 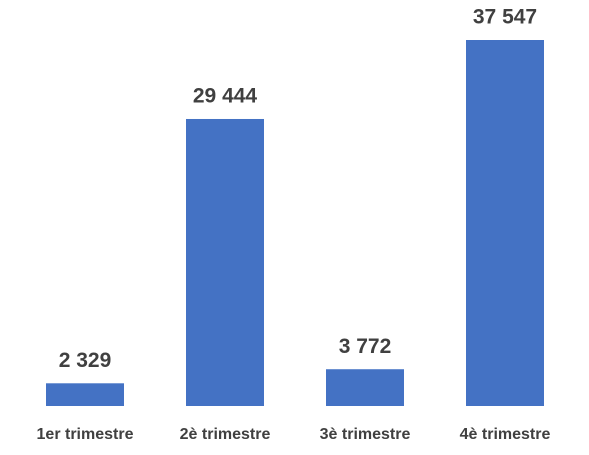 What do you see at coordinates (505, 434) in the screenshot?
I see `x-tick-label: 4è trimestre` at bounding box center [505, 434].